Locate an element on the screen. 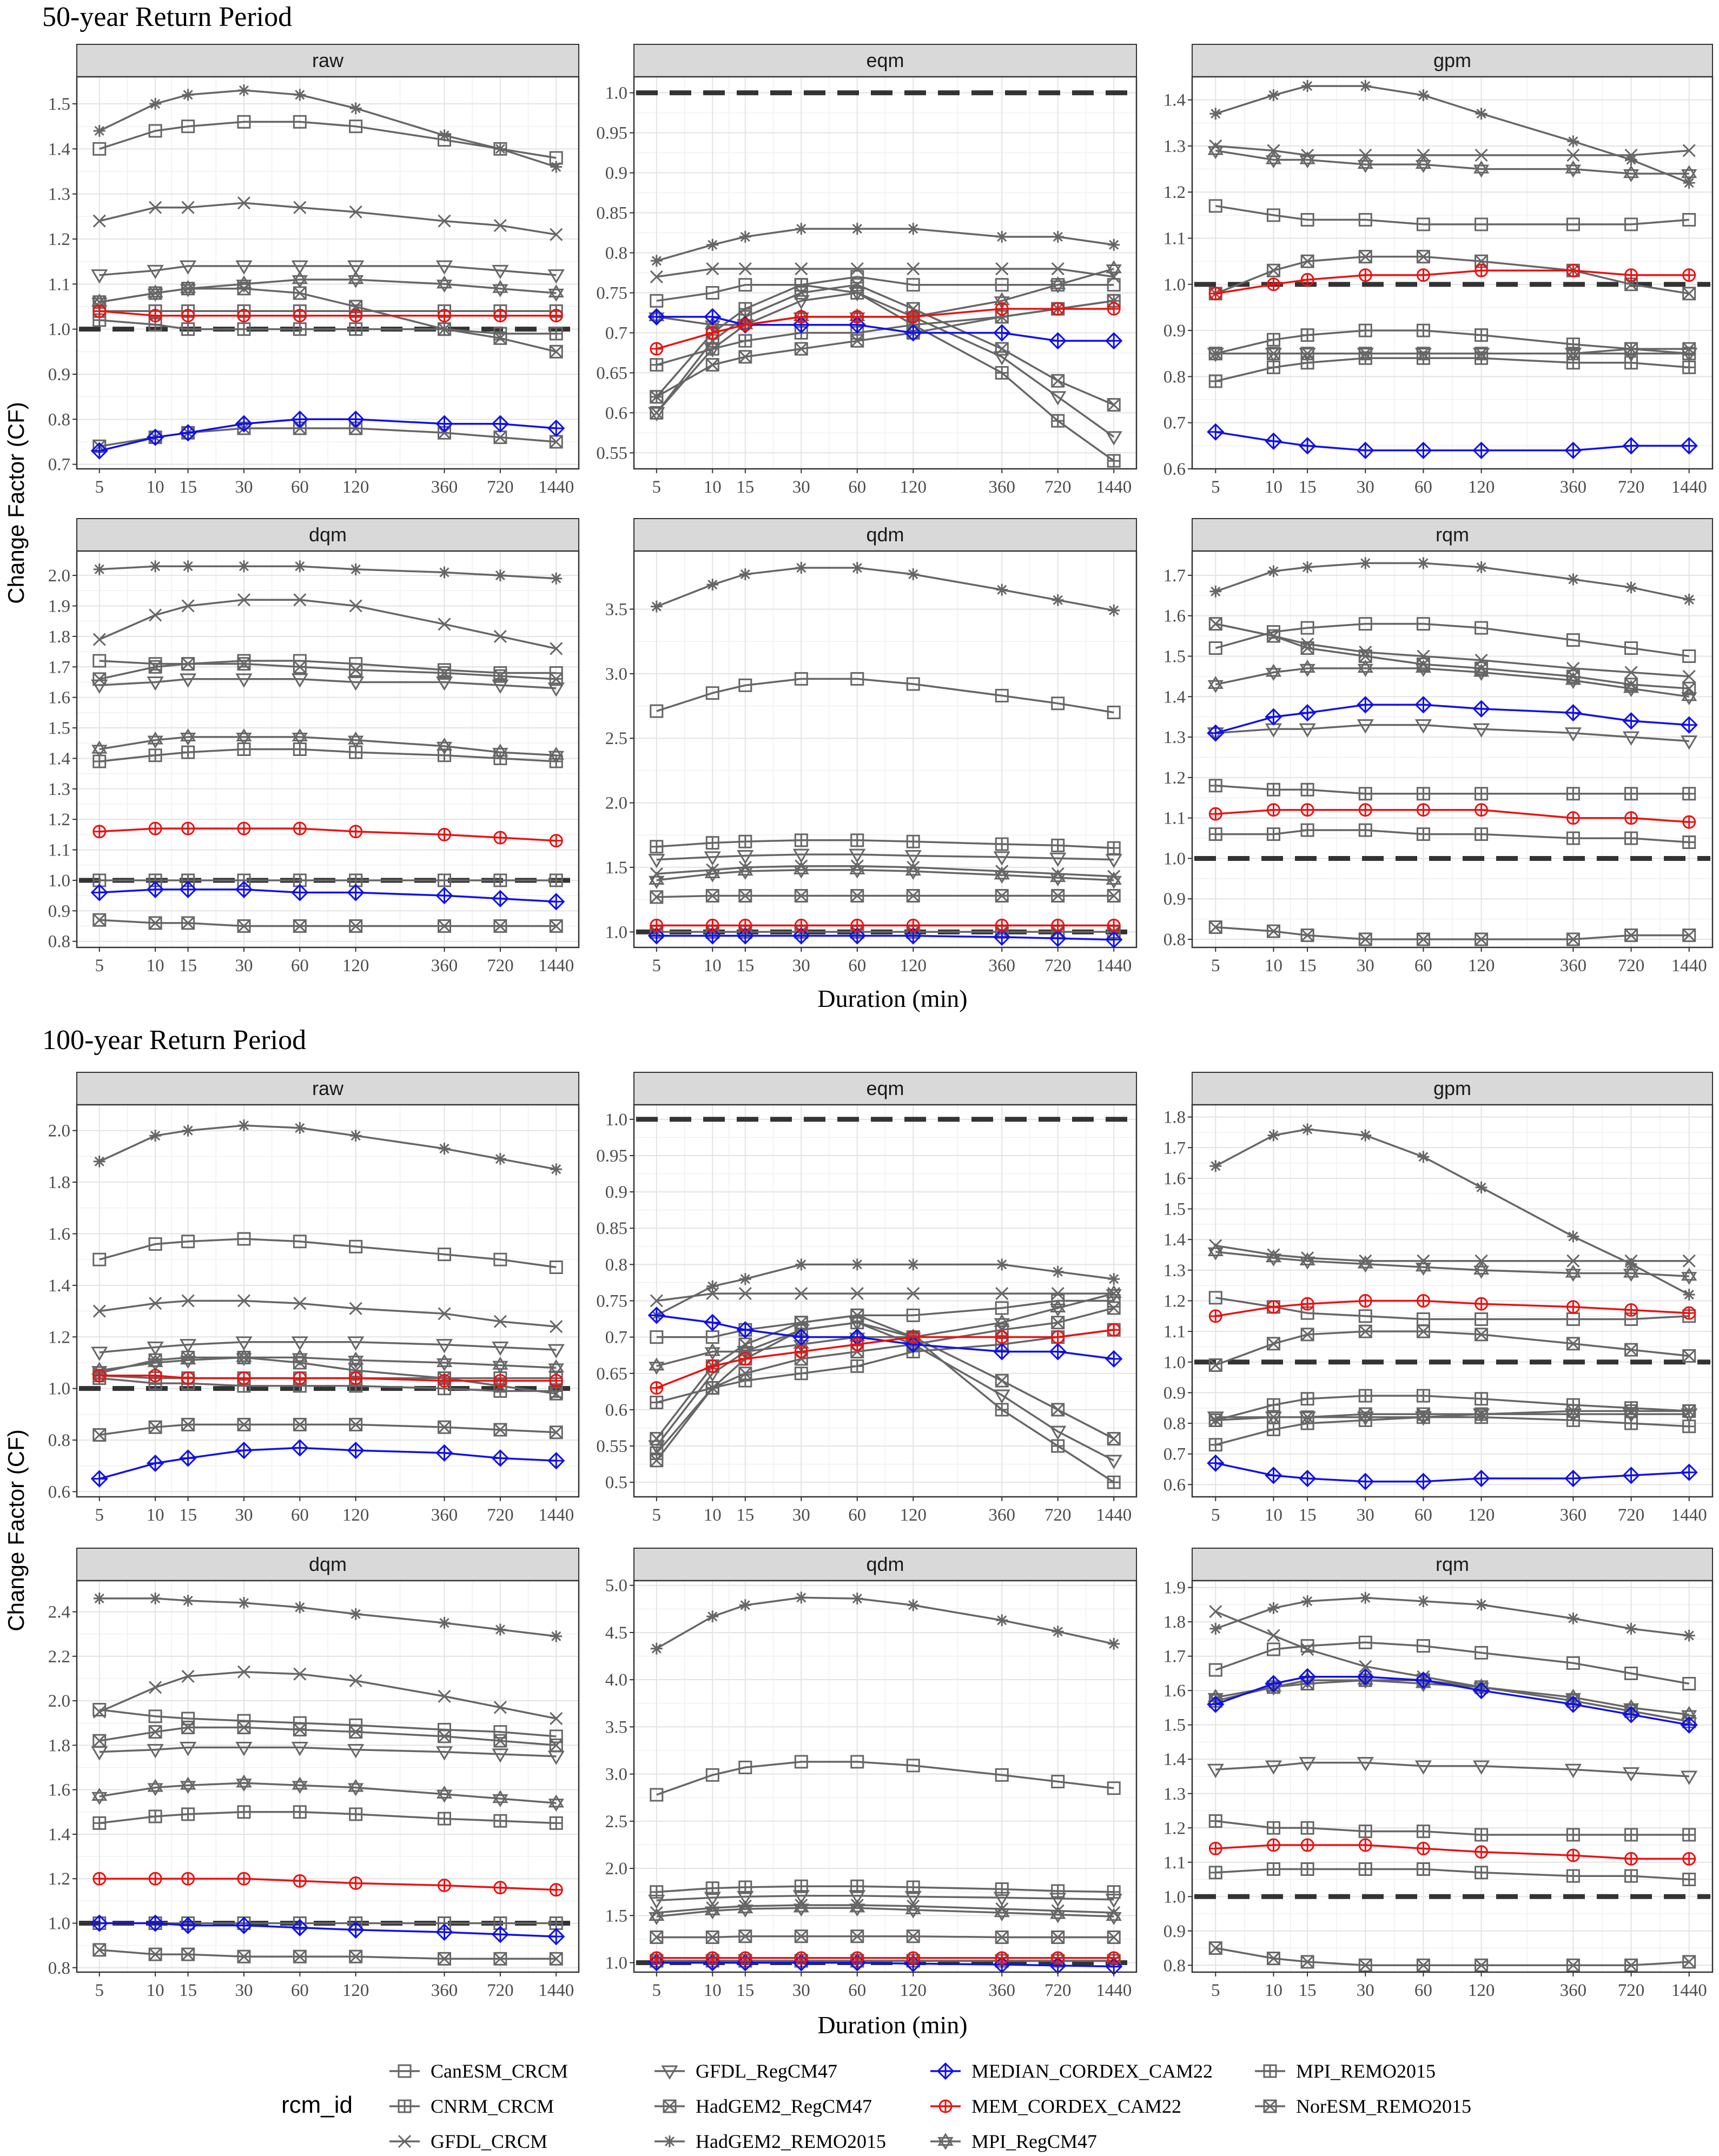  series-HadGEM2_RegCM47 is located at coordinates (1452, 1348).